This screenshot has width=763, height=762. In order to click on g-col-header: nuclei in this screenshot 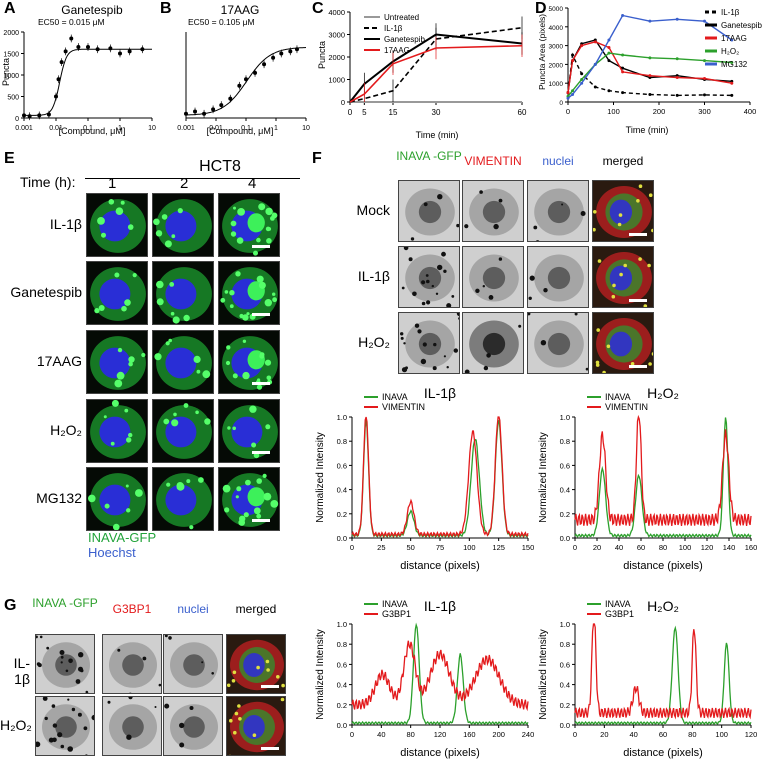, I will do `click(193, 609)`.